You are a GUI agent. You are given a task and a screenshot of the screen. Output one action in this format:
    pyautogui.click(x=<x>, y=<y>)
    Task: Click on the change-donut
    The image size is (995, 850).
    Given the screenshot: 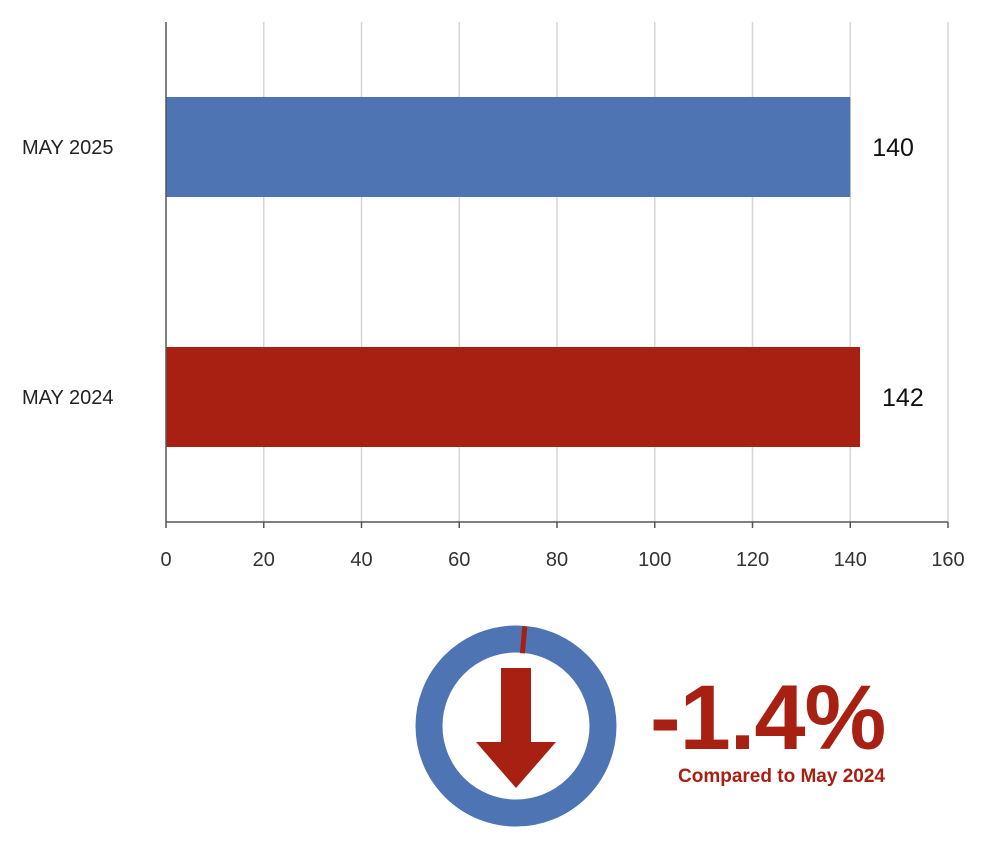 What is the action you would take?
    pyautogui.click(x=516, y=726)
    